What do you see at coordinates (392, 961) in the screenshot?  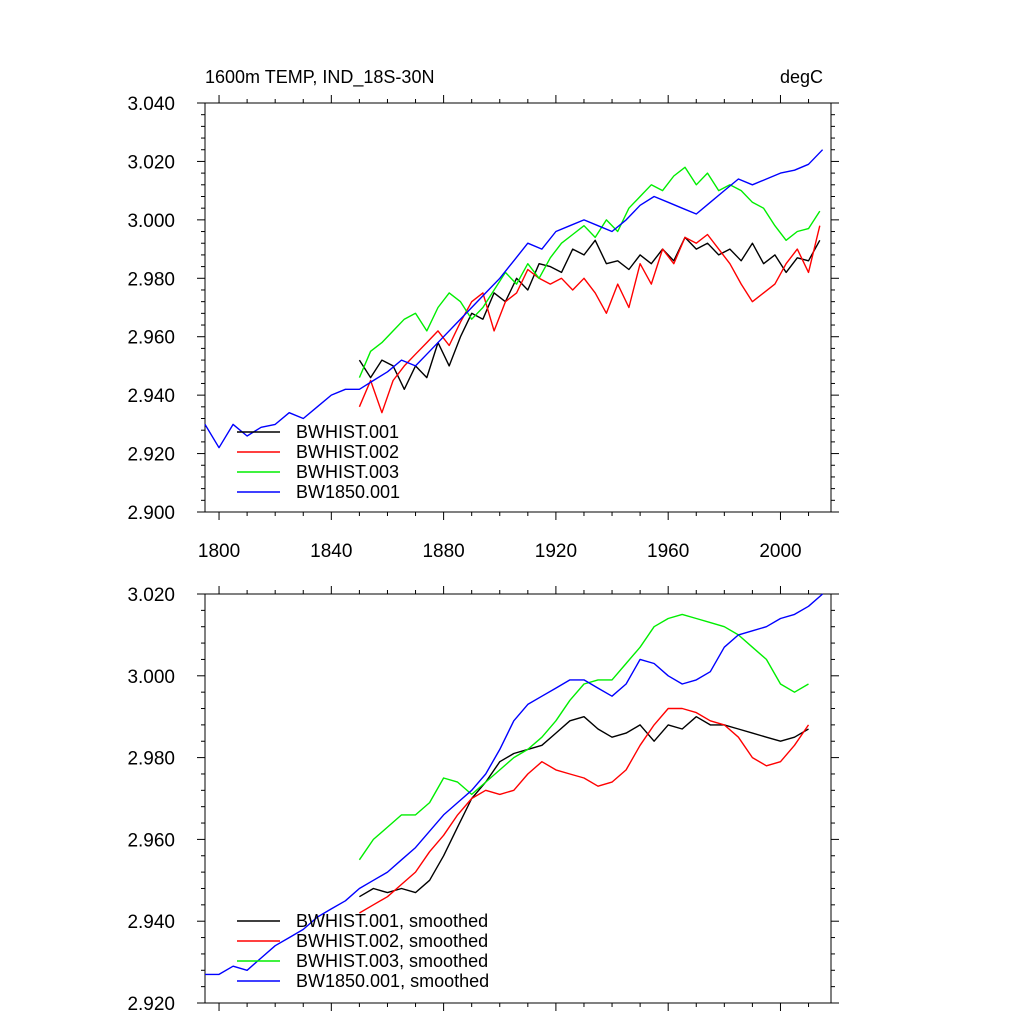 I see `legend-label: BWHIST.003, smoothed` at bounding box center [392, 961].